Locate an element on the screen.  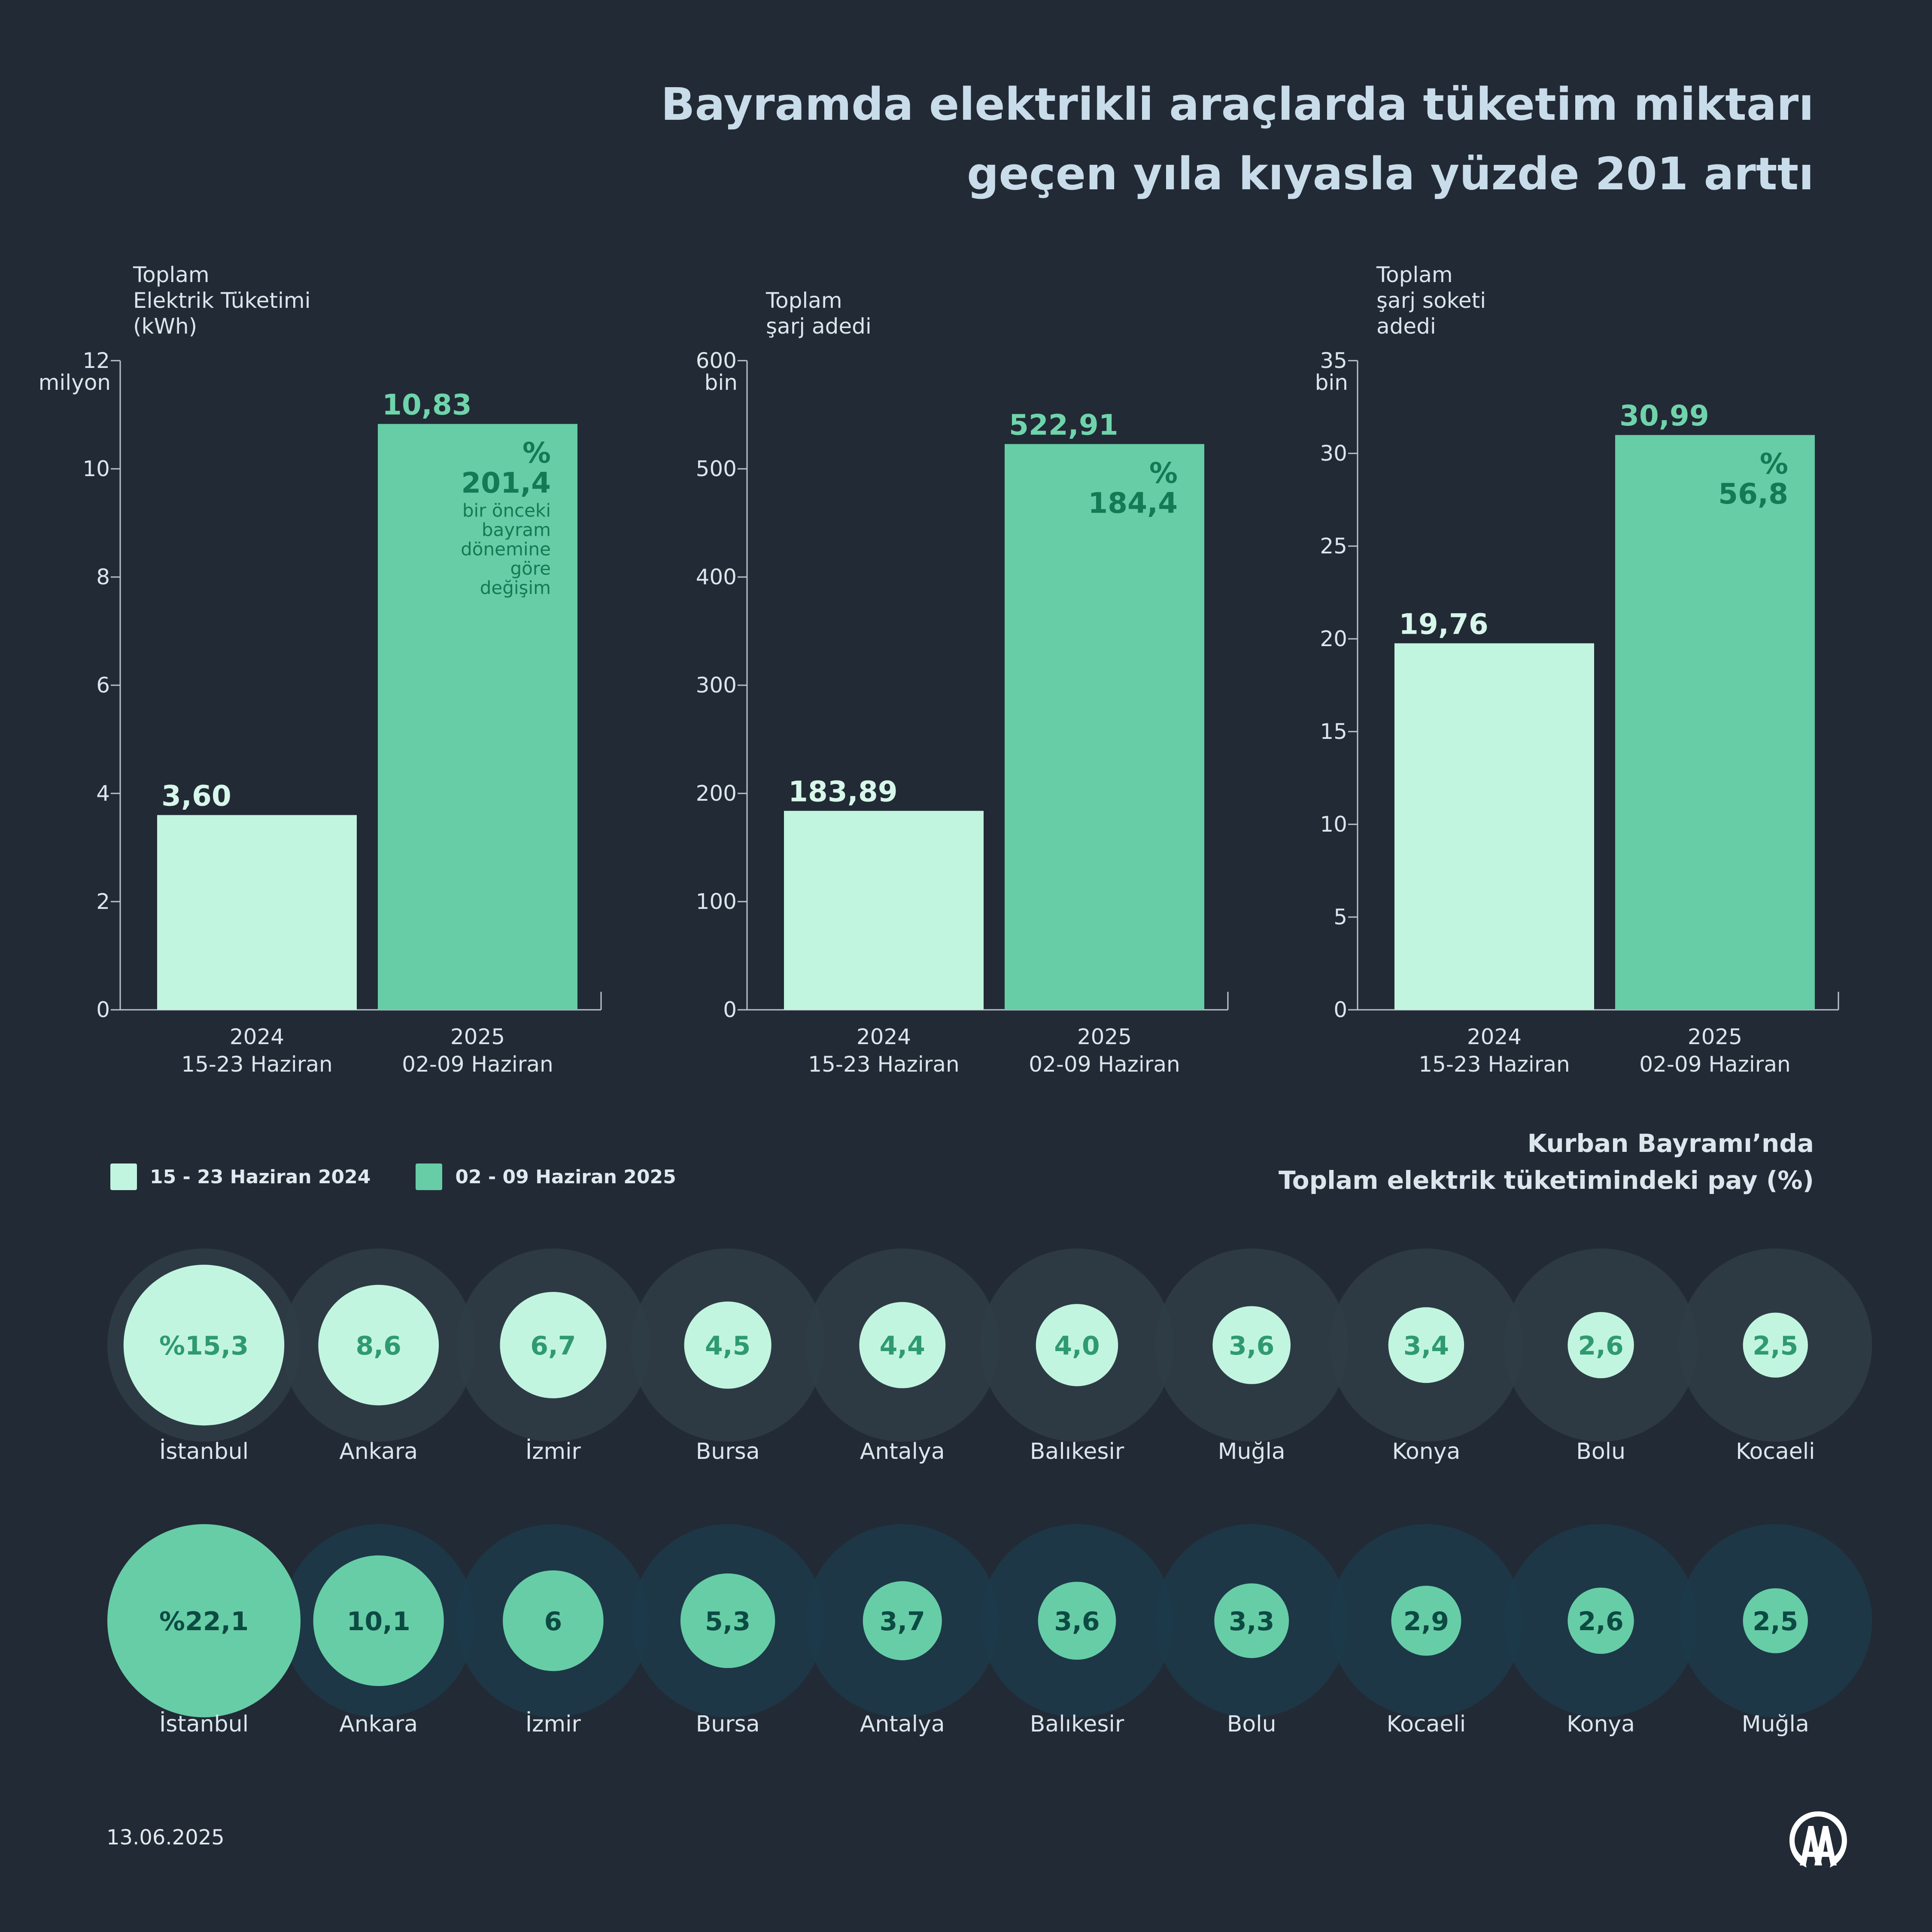
y-tick-label: 600 is located at coordinates (716, 360).